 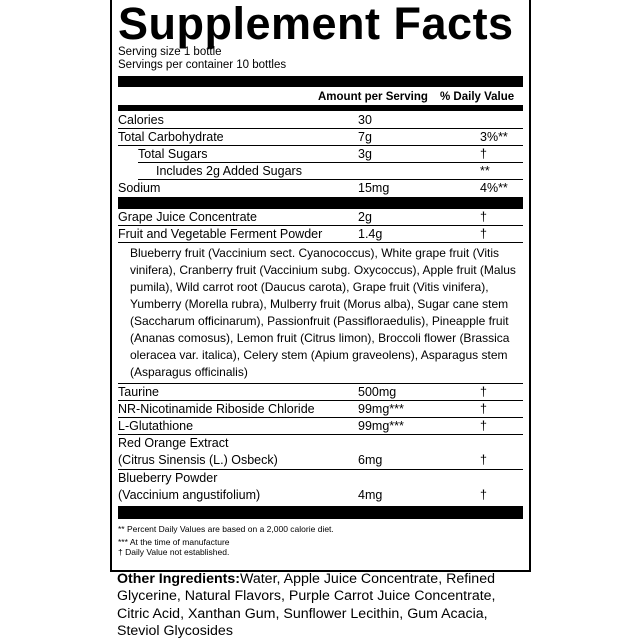 What do you see at coordinates (494, 137) in the screenshot?
I see `nutrient-dv: 3%**` at bounding box center [494, 137].